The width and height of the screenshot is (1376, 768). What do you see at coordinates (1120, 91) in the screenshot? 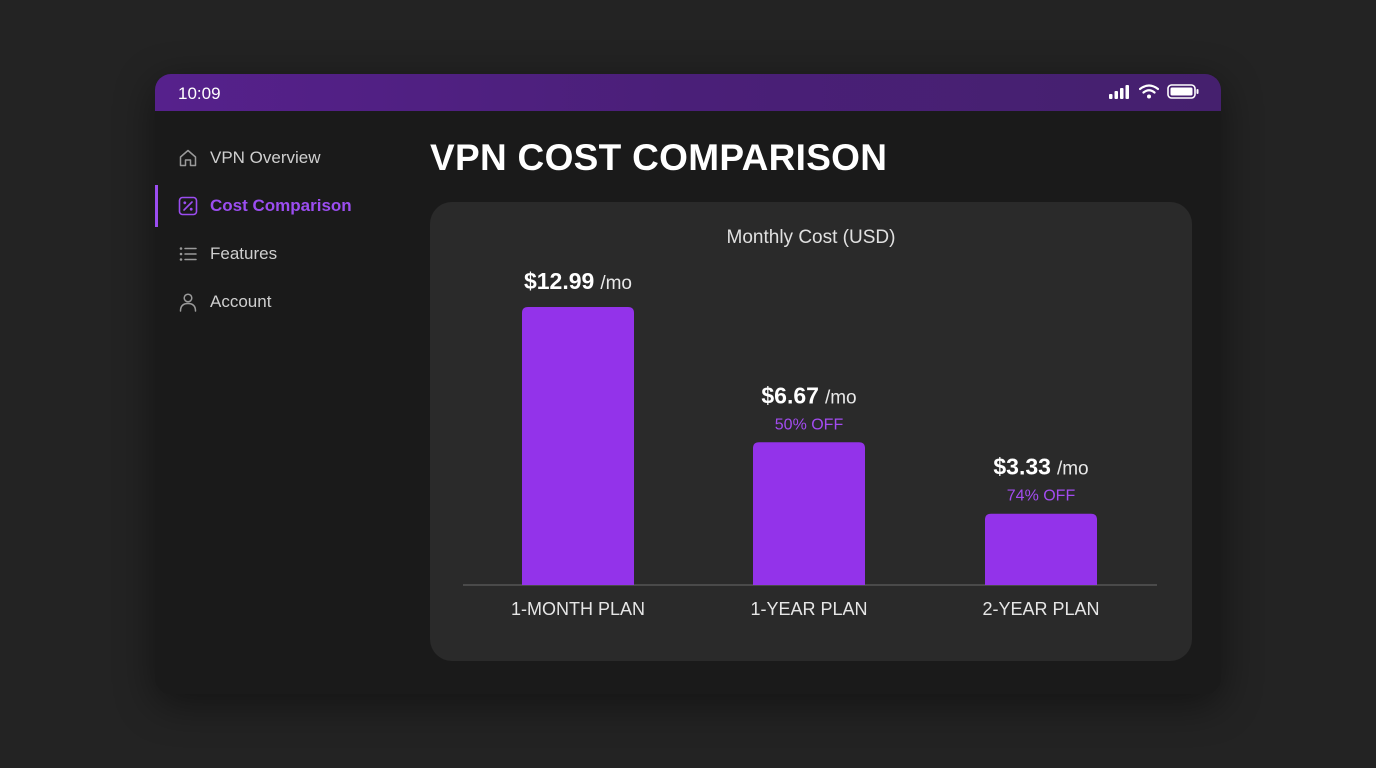
I see `signal-icon` at bounding box center [1120, 91].